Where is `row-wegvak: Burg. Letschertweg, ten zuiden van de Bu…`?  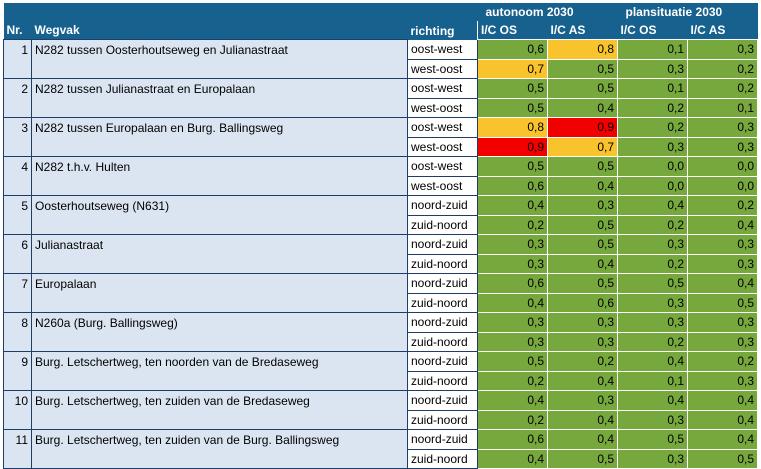
row-wegvak: Burg. Letschertweg, ten zuiden van de Bu… is located at coordinates (219, 439).